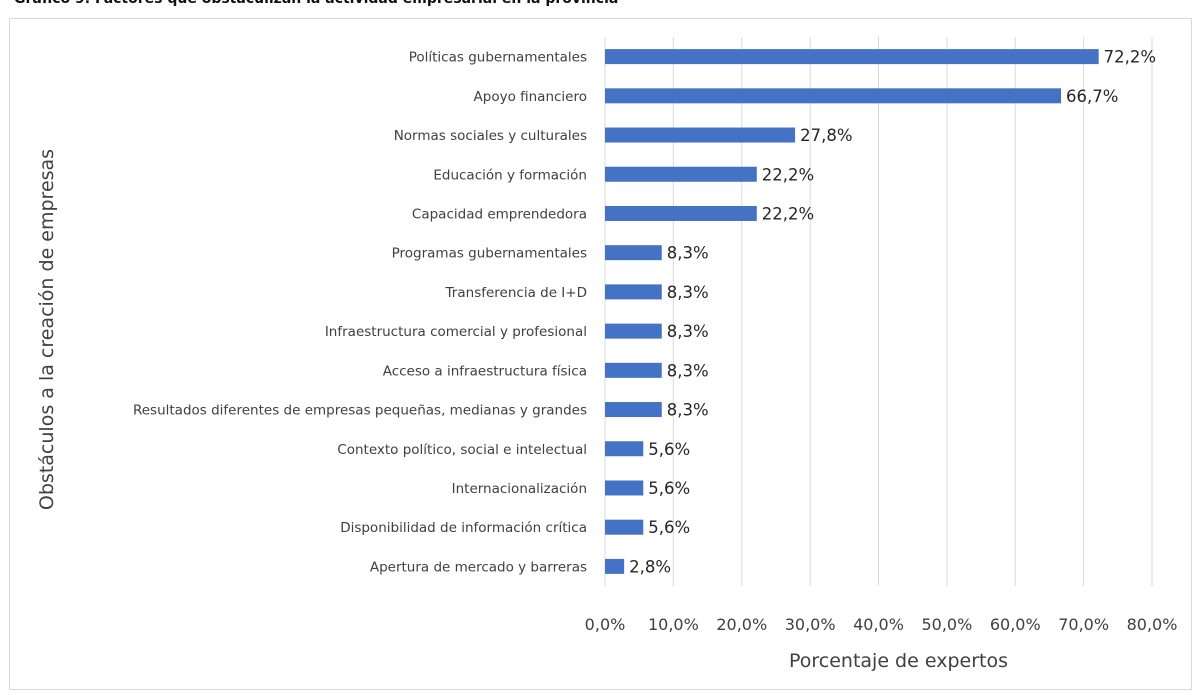 This screenshot has height=695, width=1203. I want to click on category-label: Infraestructura comercial y profesional, so click(456, 332).